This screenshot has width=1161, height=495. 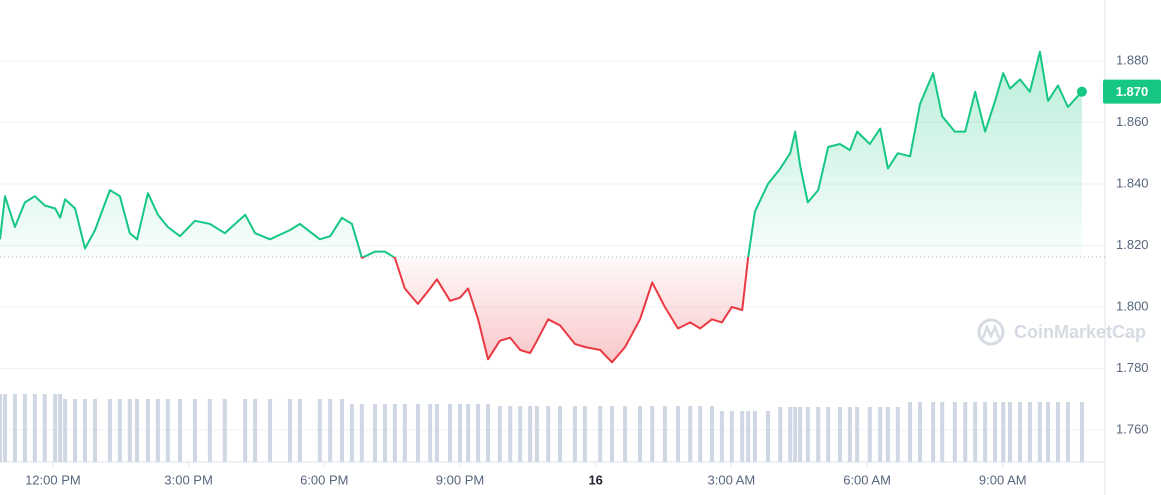 What do you see at coordinates (595, 479) in the screenshot?
I see `x-tick-label: 16` at bounding box center [595, 479].